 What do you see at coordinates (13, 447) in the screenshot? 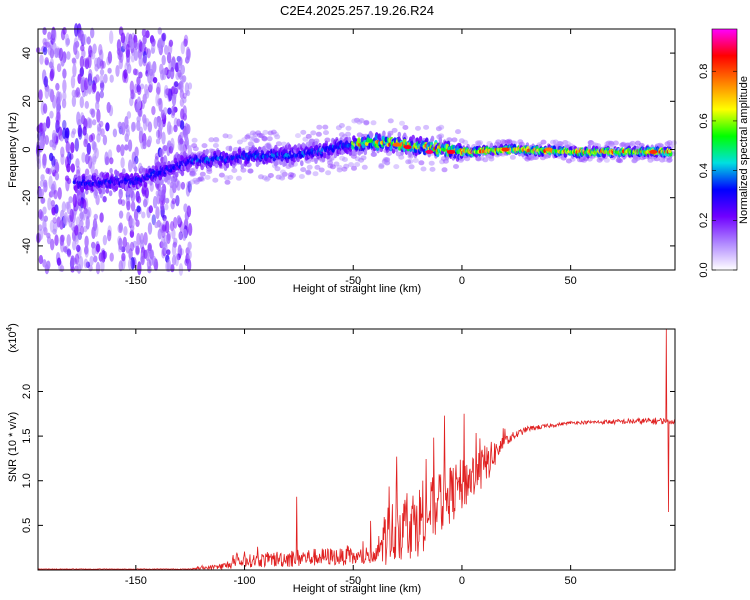
I see `snr-ylabel: SNR (10 * v/v)` at bounding box center [13, 447].